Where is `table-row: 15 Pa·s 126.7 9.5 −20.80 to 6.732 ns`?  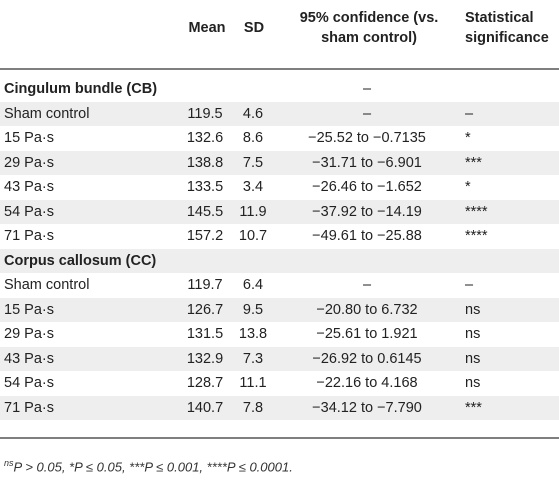
table-row: 15 Pa·s 126.7 9.5 −20.80 to 6.732 ns is located at coordinates (279, 309).